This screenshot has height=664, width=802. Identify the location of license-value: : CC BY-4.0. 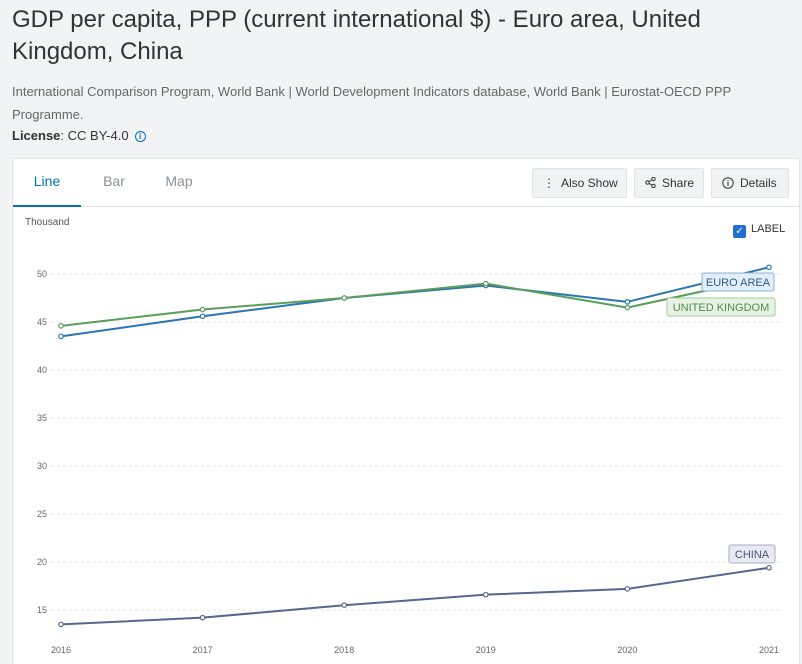
(94, 135).